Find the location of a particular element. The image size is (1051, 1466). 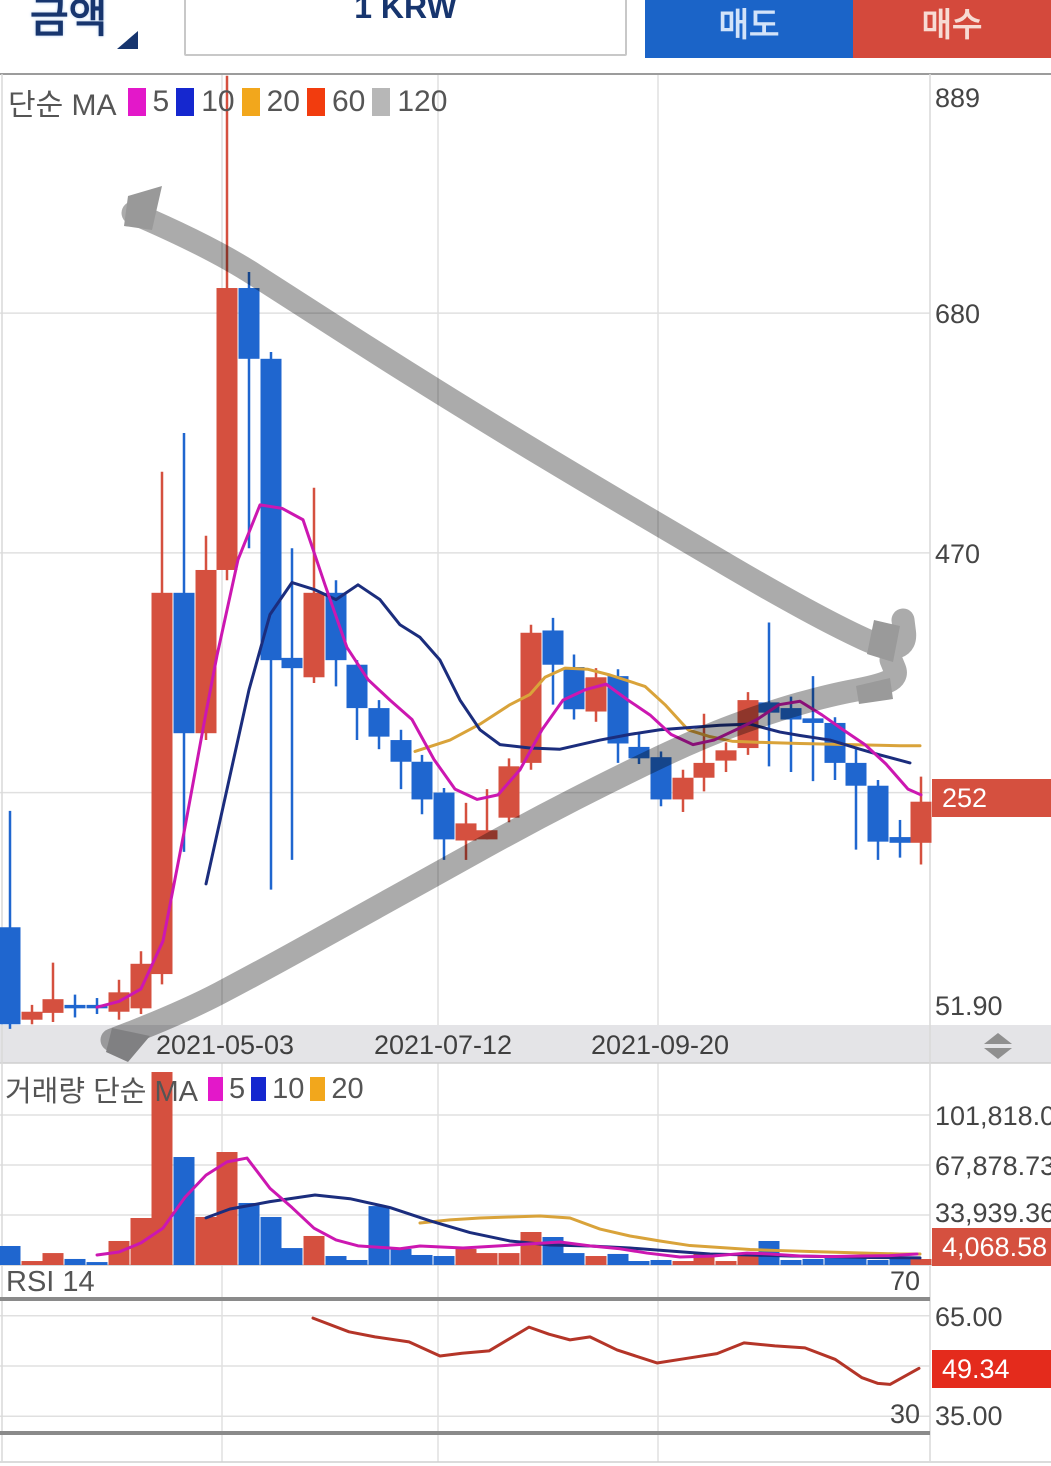

vol-ma5-label: 5 is located at coordinates (237, 1088).